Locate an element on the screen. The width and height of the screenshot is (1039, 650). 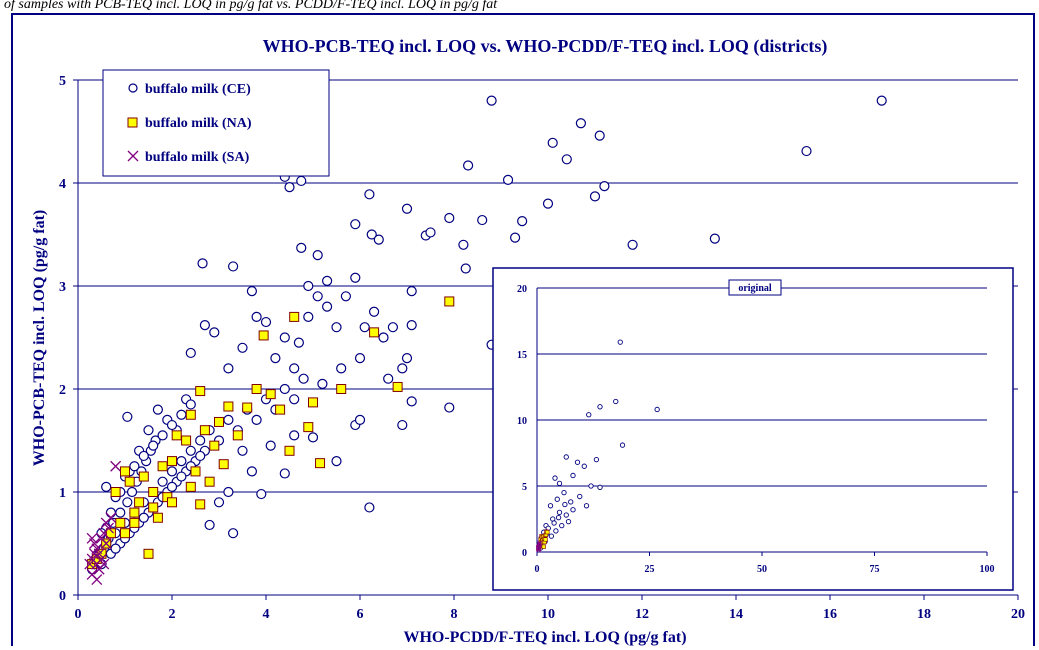
legend-marker-sa is located at coordinates (133, 156).